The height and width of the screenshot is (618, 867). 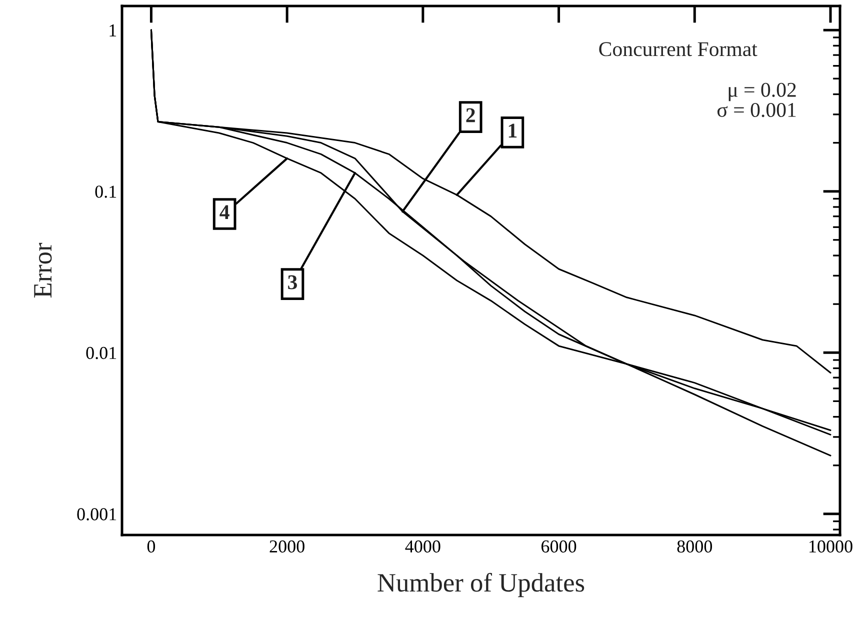 I want to click on x-tick-label: 10000, so click(x=831, y=546).